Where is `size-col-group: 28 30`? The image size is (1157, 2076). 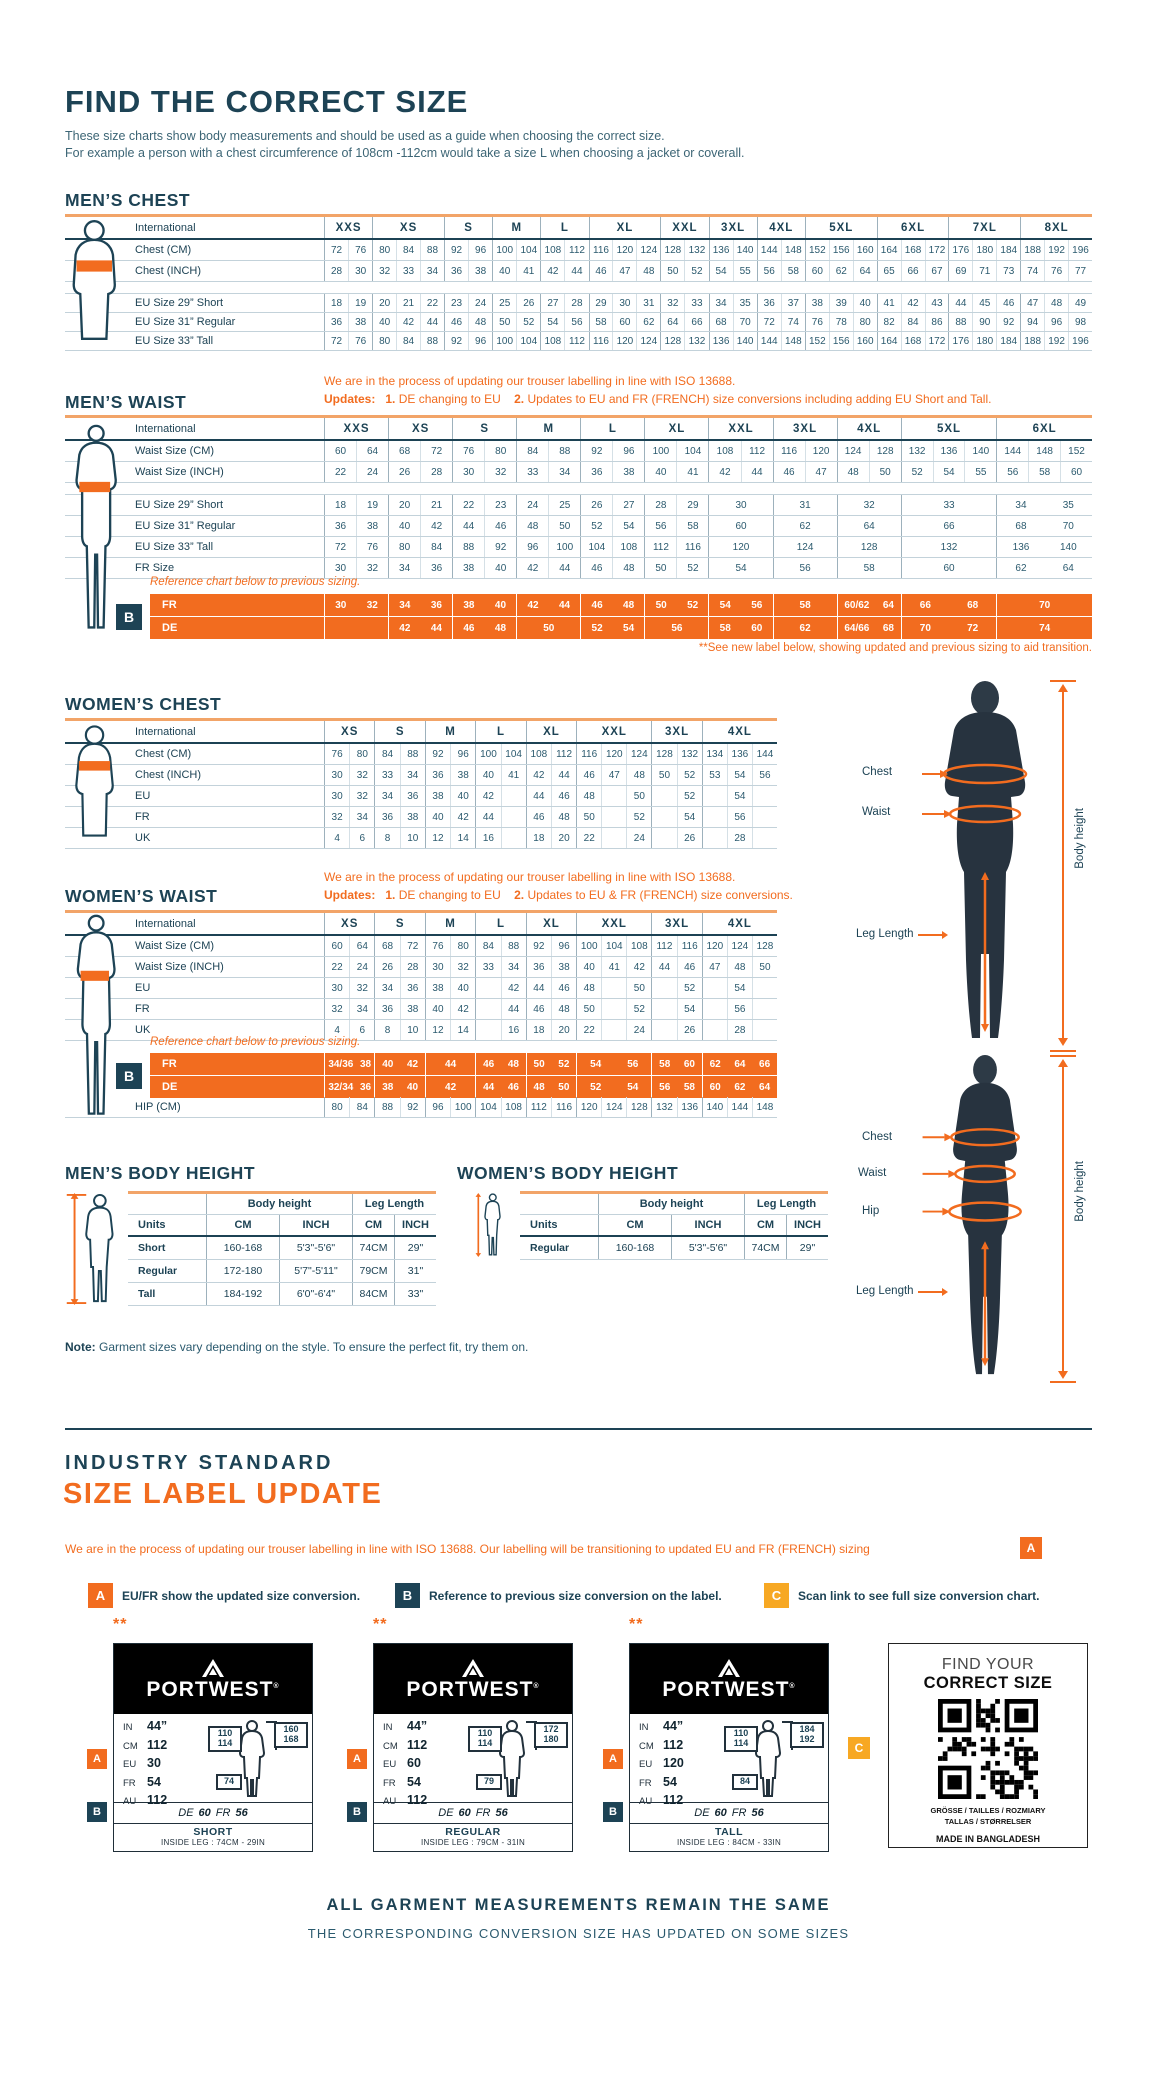 size-col-group: 28 30 is located at coordinates (348, 271).